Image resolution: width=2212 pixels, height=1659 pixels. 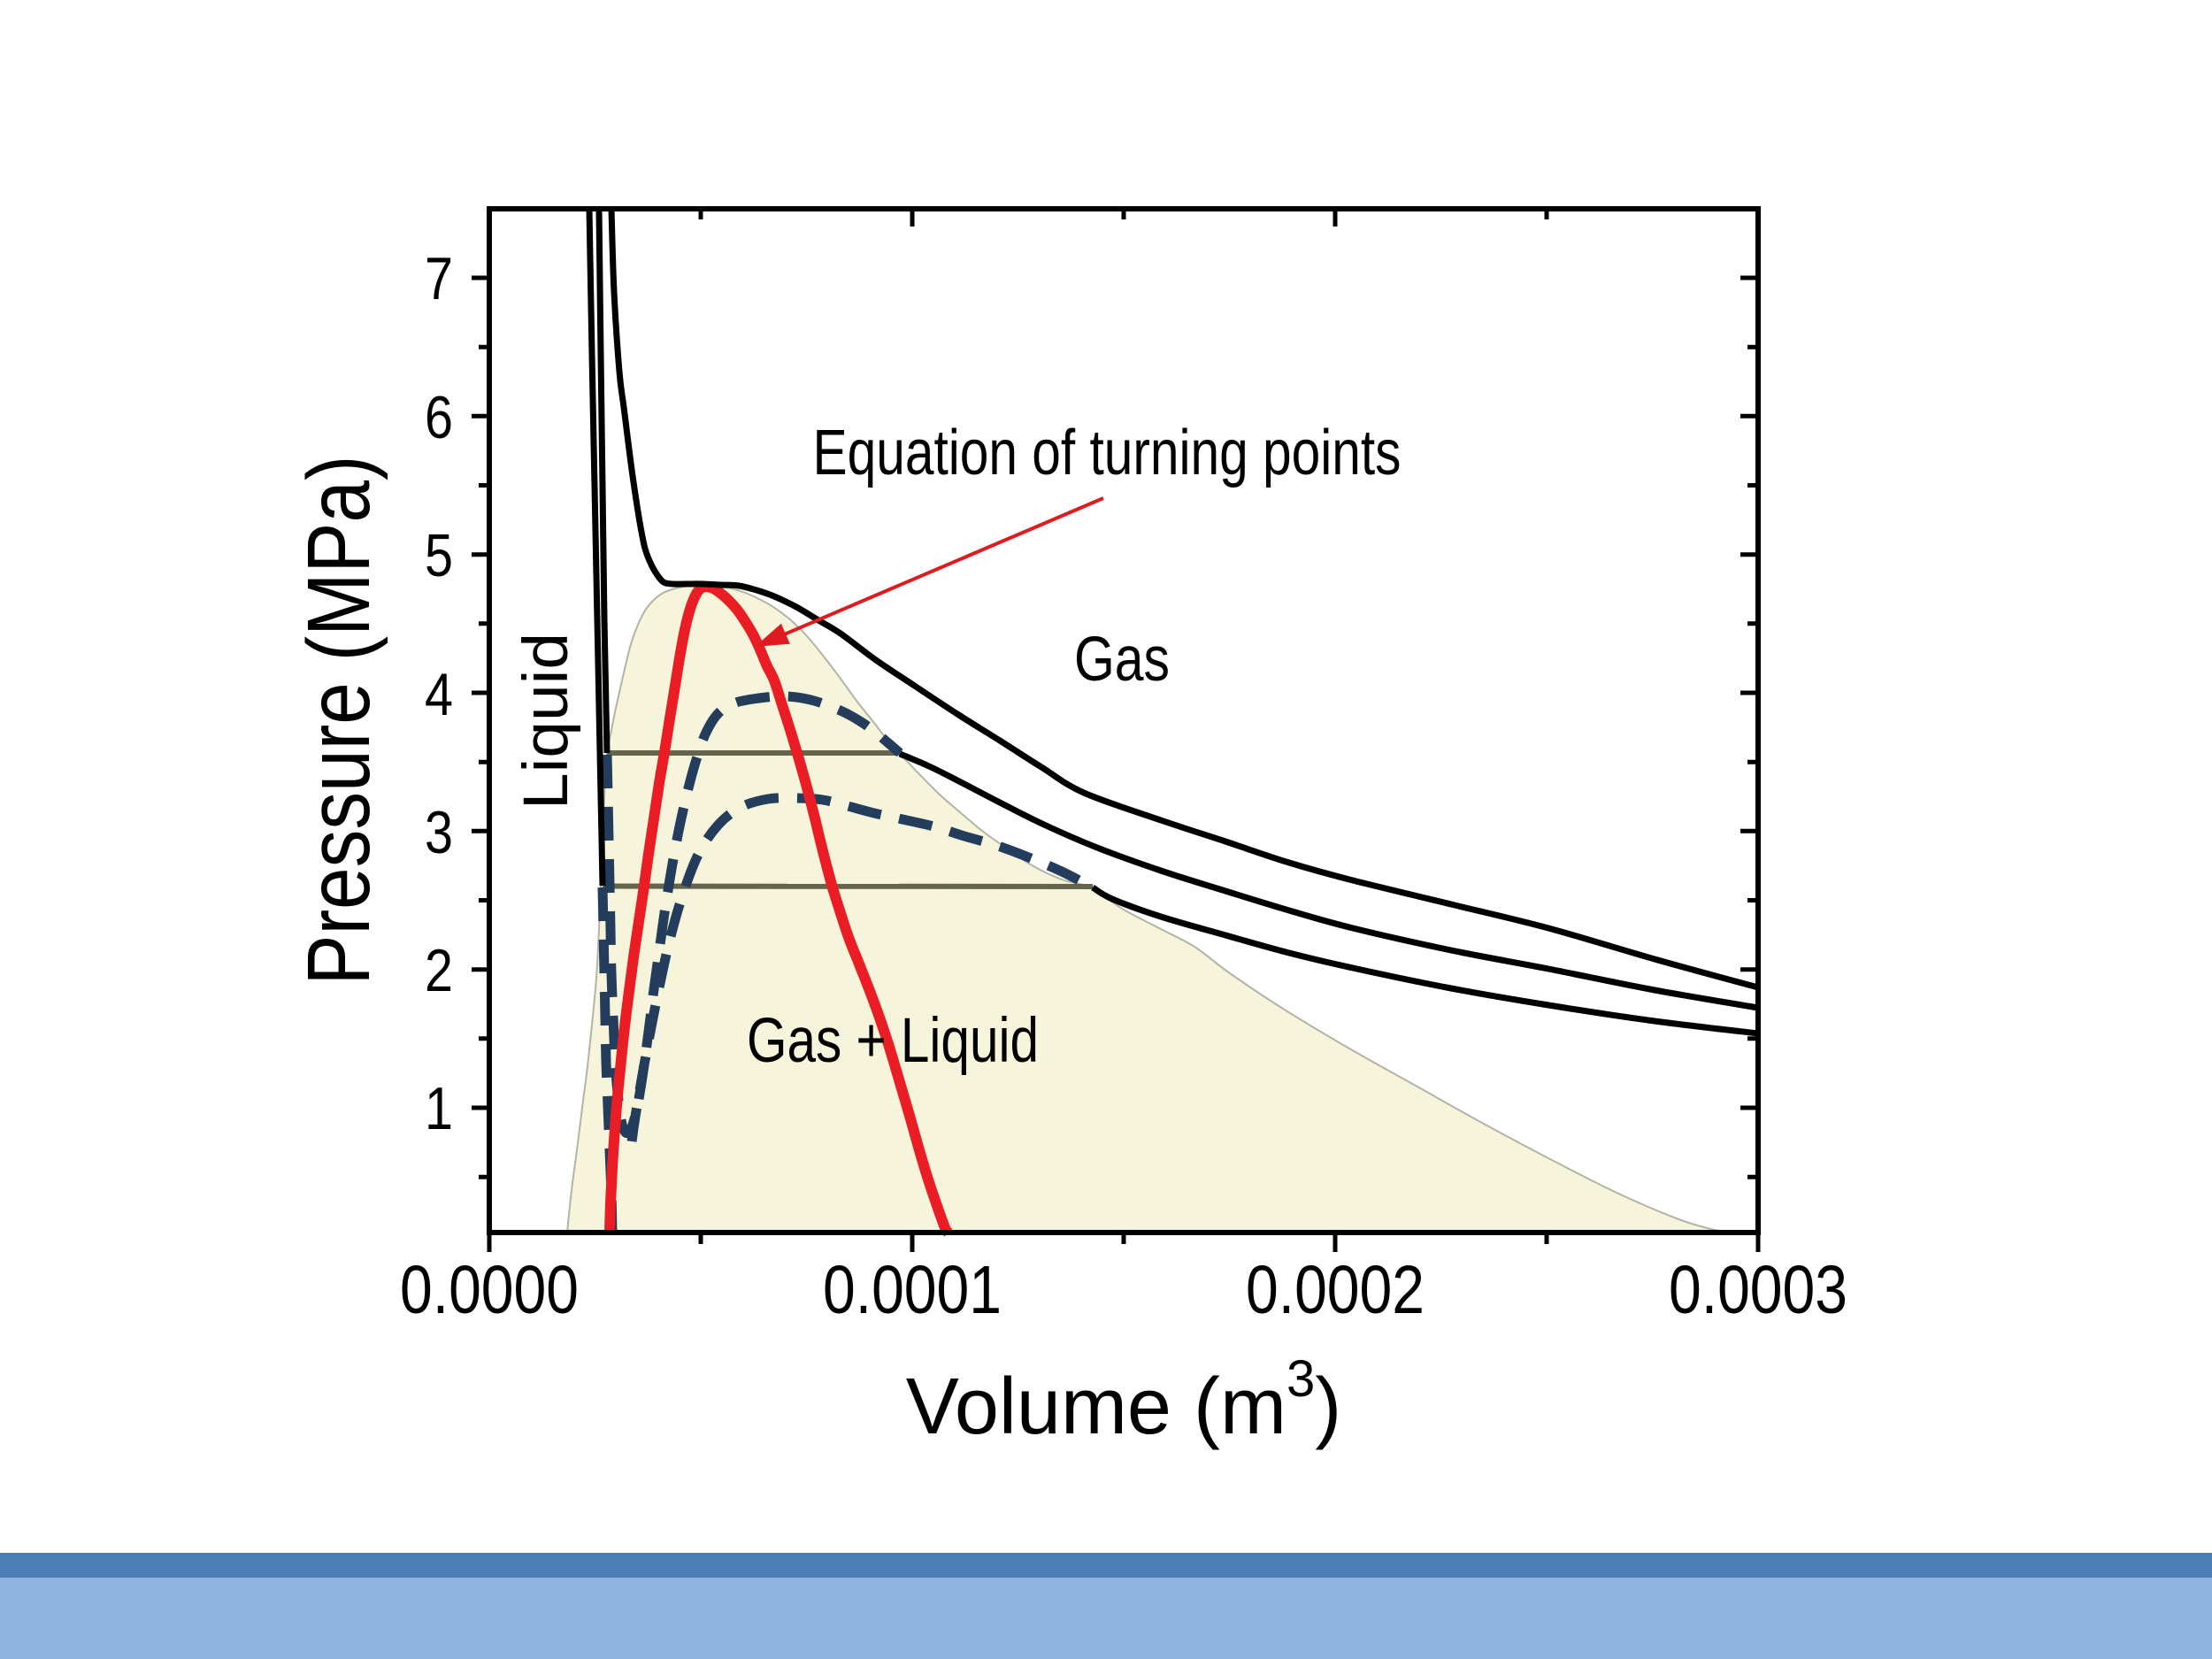 I want to click on svg-text: 7, so click(x=439, y=279).